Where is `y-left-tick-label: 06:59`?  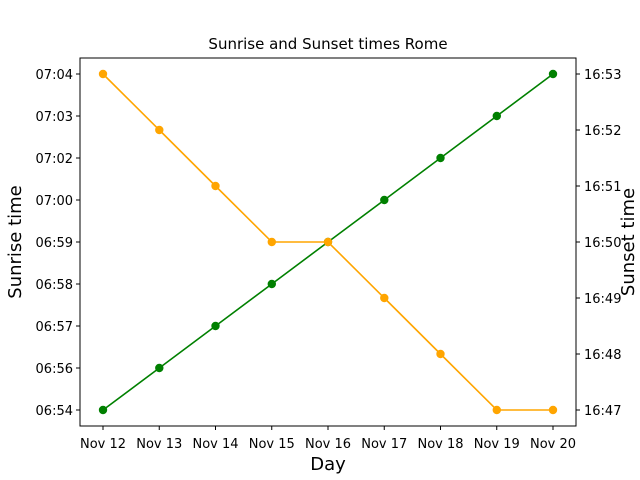
y-left-tick-label: 06:59 is located at coordinates (54, 243).